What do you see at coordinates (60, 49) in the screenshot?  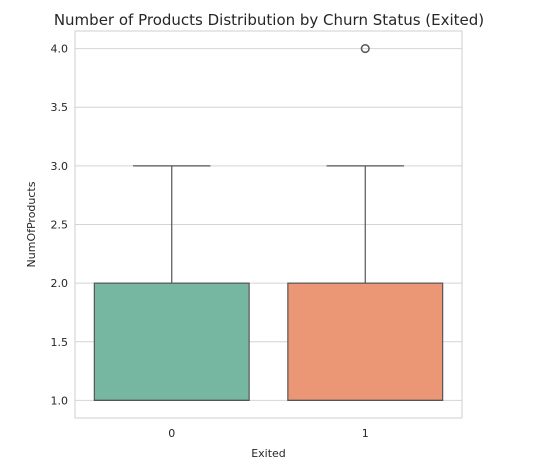 I see `y-tick-label: 4.0` at bounding box center [60, 49].